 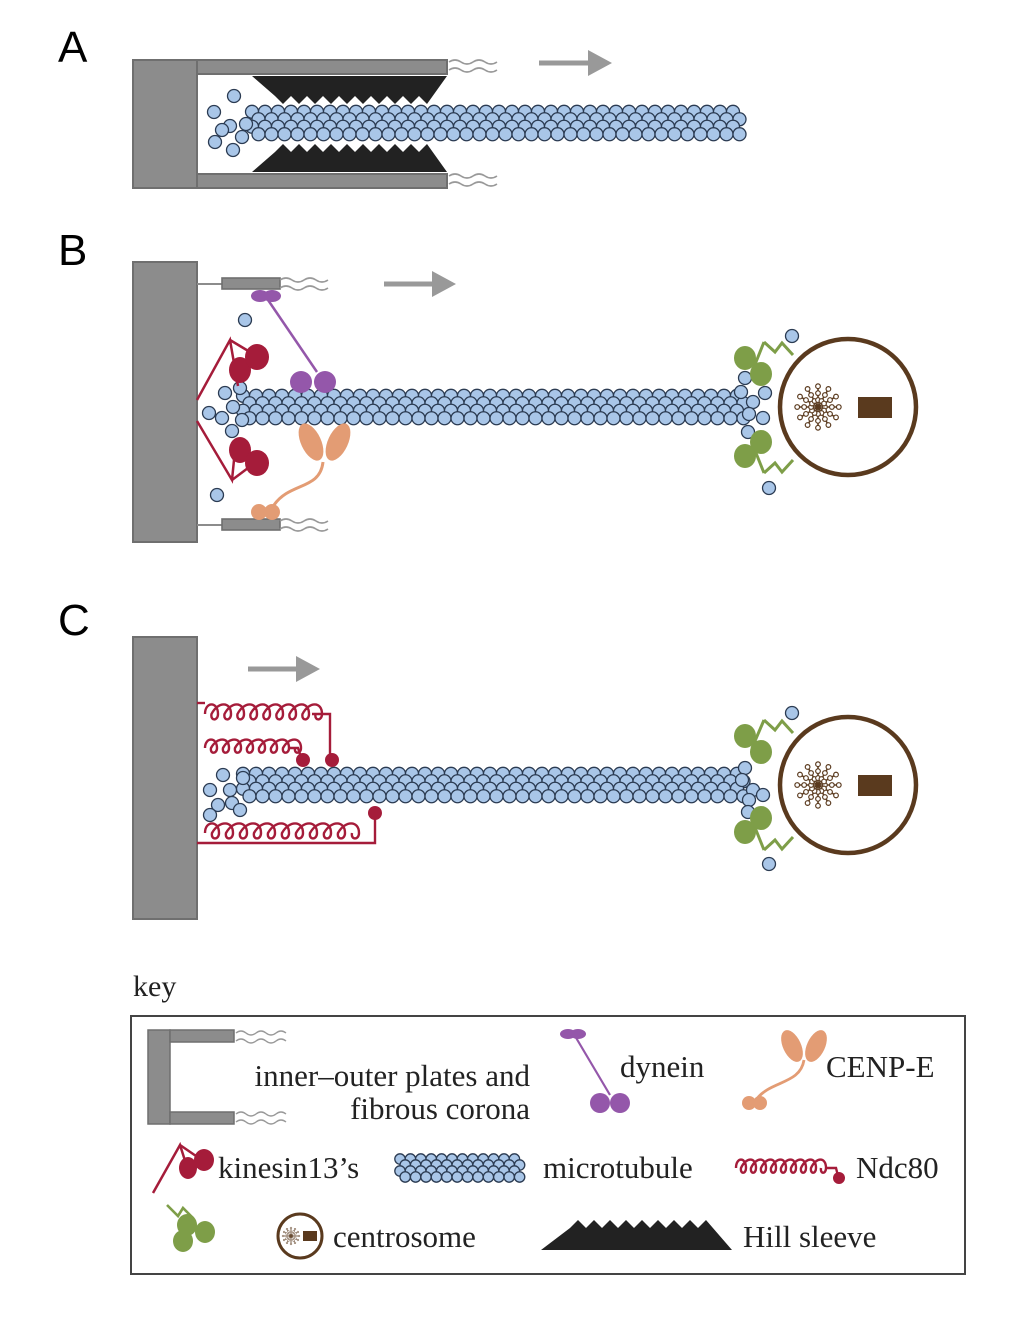 I want to click on green-protein-b-bottom, so click(x=764, y=452).